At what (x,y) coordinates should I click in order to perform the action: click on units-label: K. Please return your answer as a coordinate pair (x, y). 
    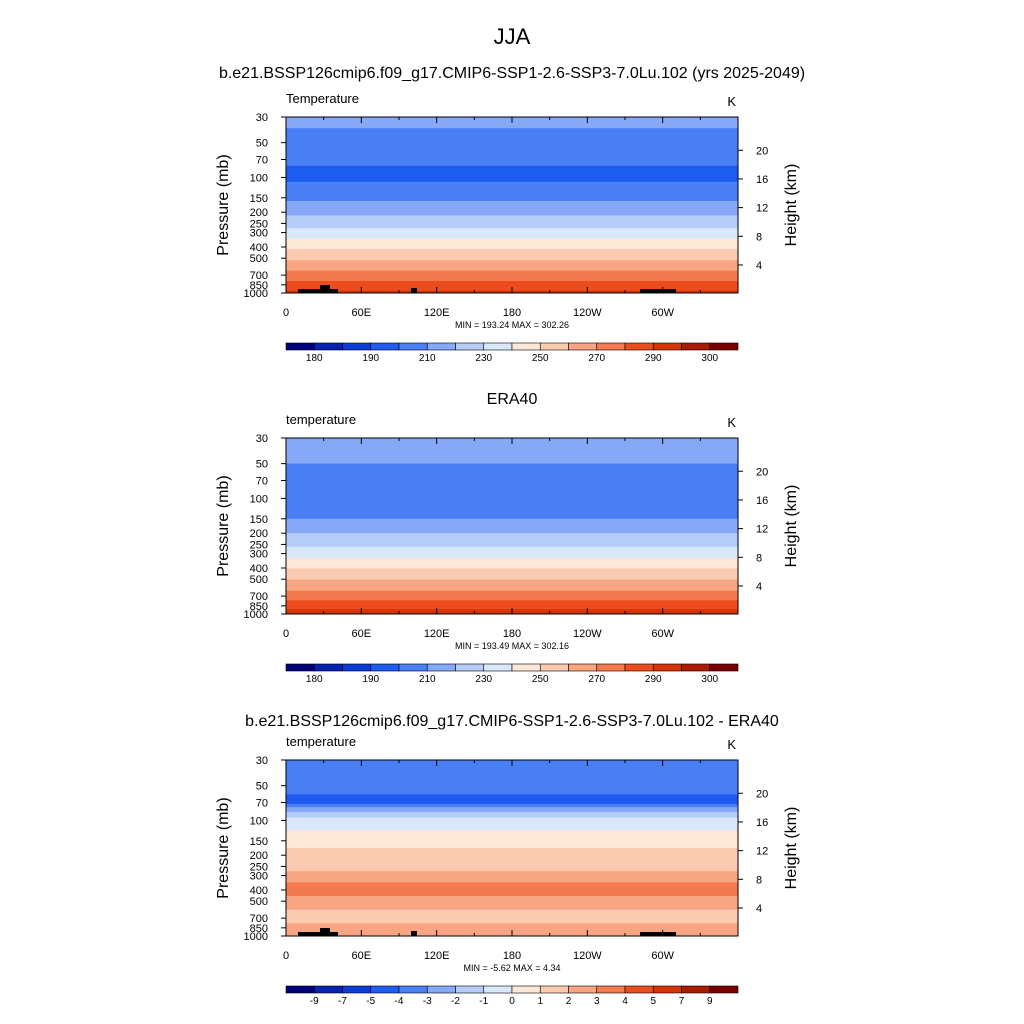
    Looking at the image, I should click on (731, 422).